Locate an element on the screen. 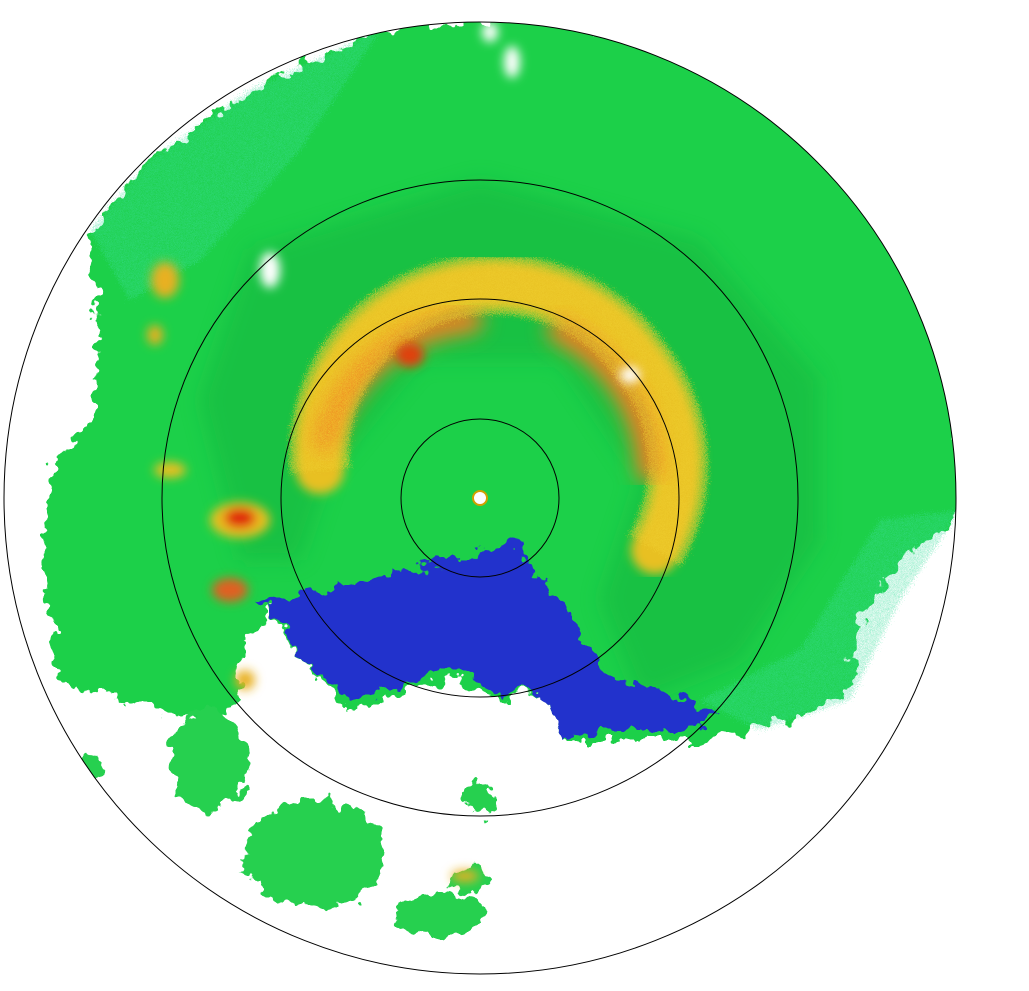 The width and height of the screenshot is (1029, 991). echo-cells is located at coordinates (285, 823).